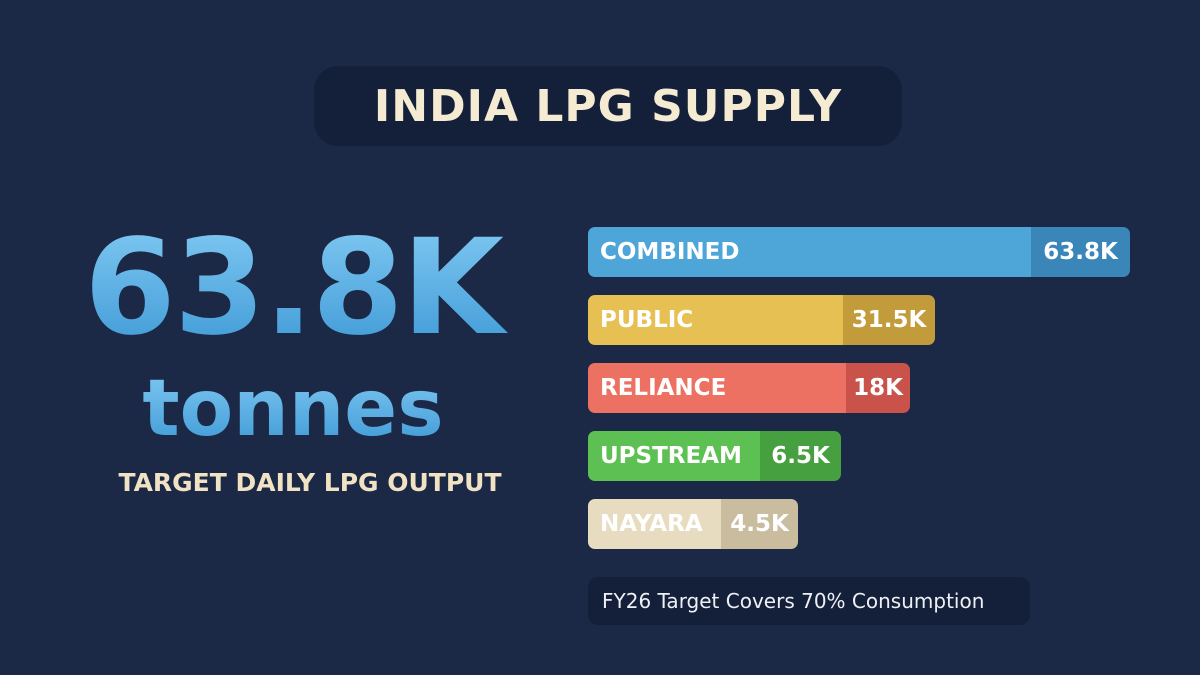 This screenshot has width=1200, height=675. I want to click on bar-value: 31.5K, so click(889, 320).